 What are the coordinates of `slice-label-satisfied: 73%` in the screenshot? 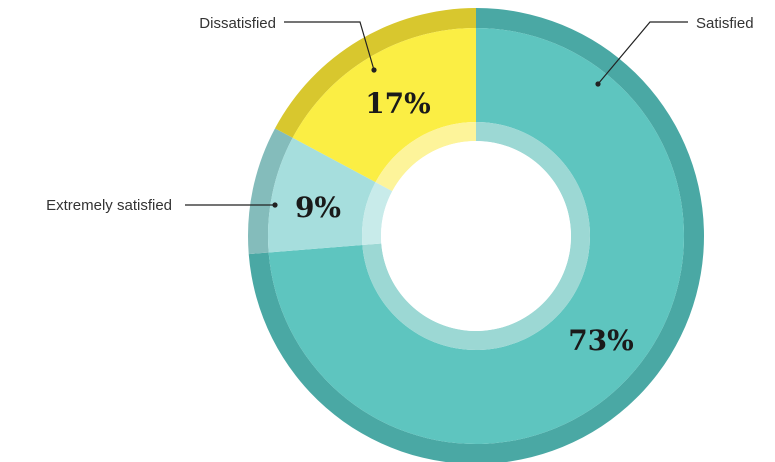 It's located at (601, 340).